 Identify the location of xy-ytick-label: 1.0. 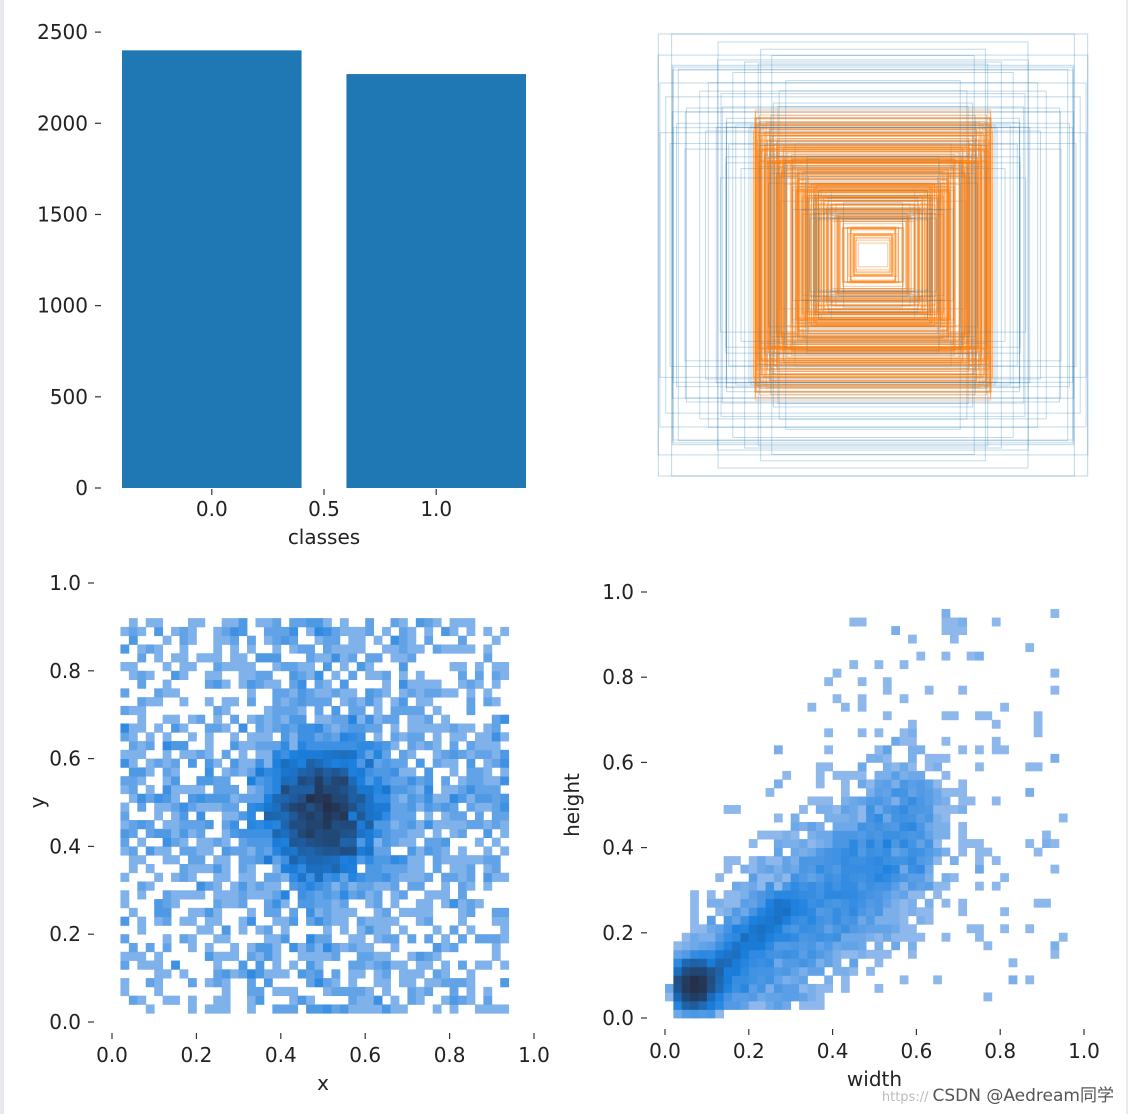
(65, 583).